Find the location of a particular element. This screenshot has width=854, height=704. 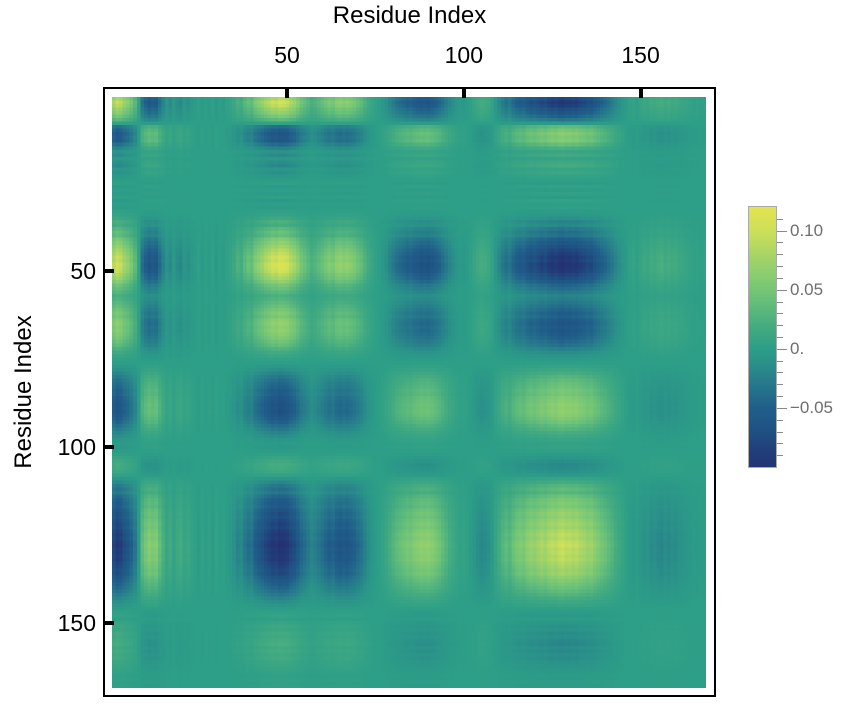

colorbar-gradient-canvas is located at coordinates (762, 337).